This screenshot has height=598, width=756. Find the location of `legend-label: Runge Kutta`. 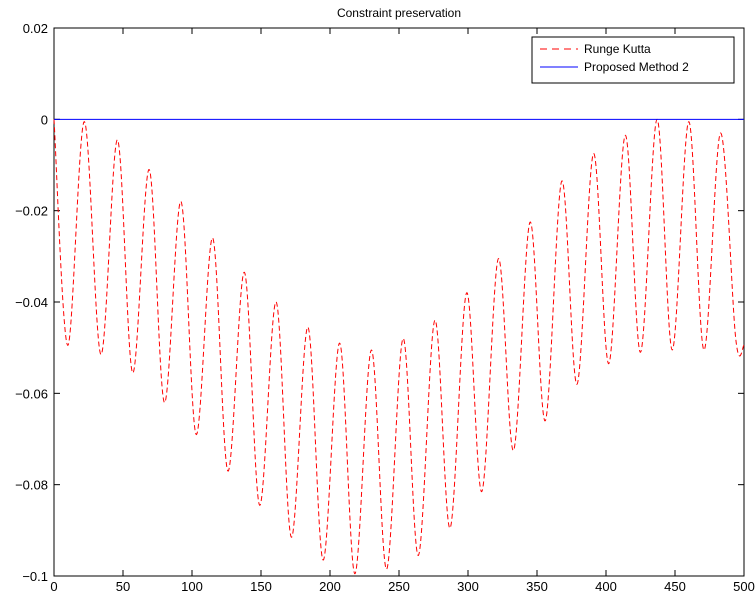

legend-label: Runge Kutta is located at coordinates (617, 49).